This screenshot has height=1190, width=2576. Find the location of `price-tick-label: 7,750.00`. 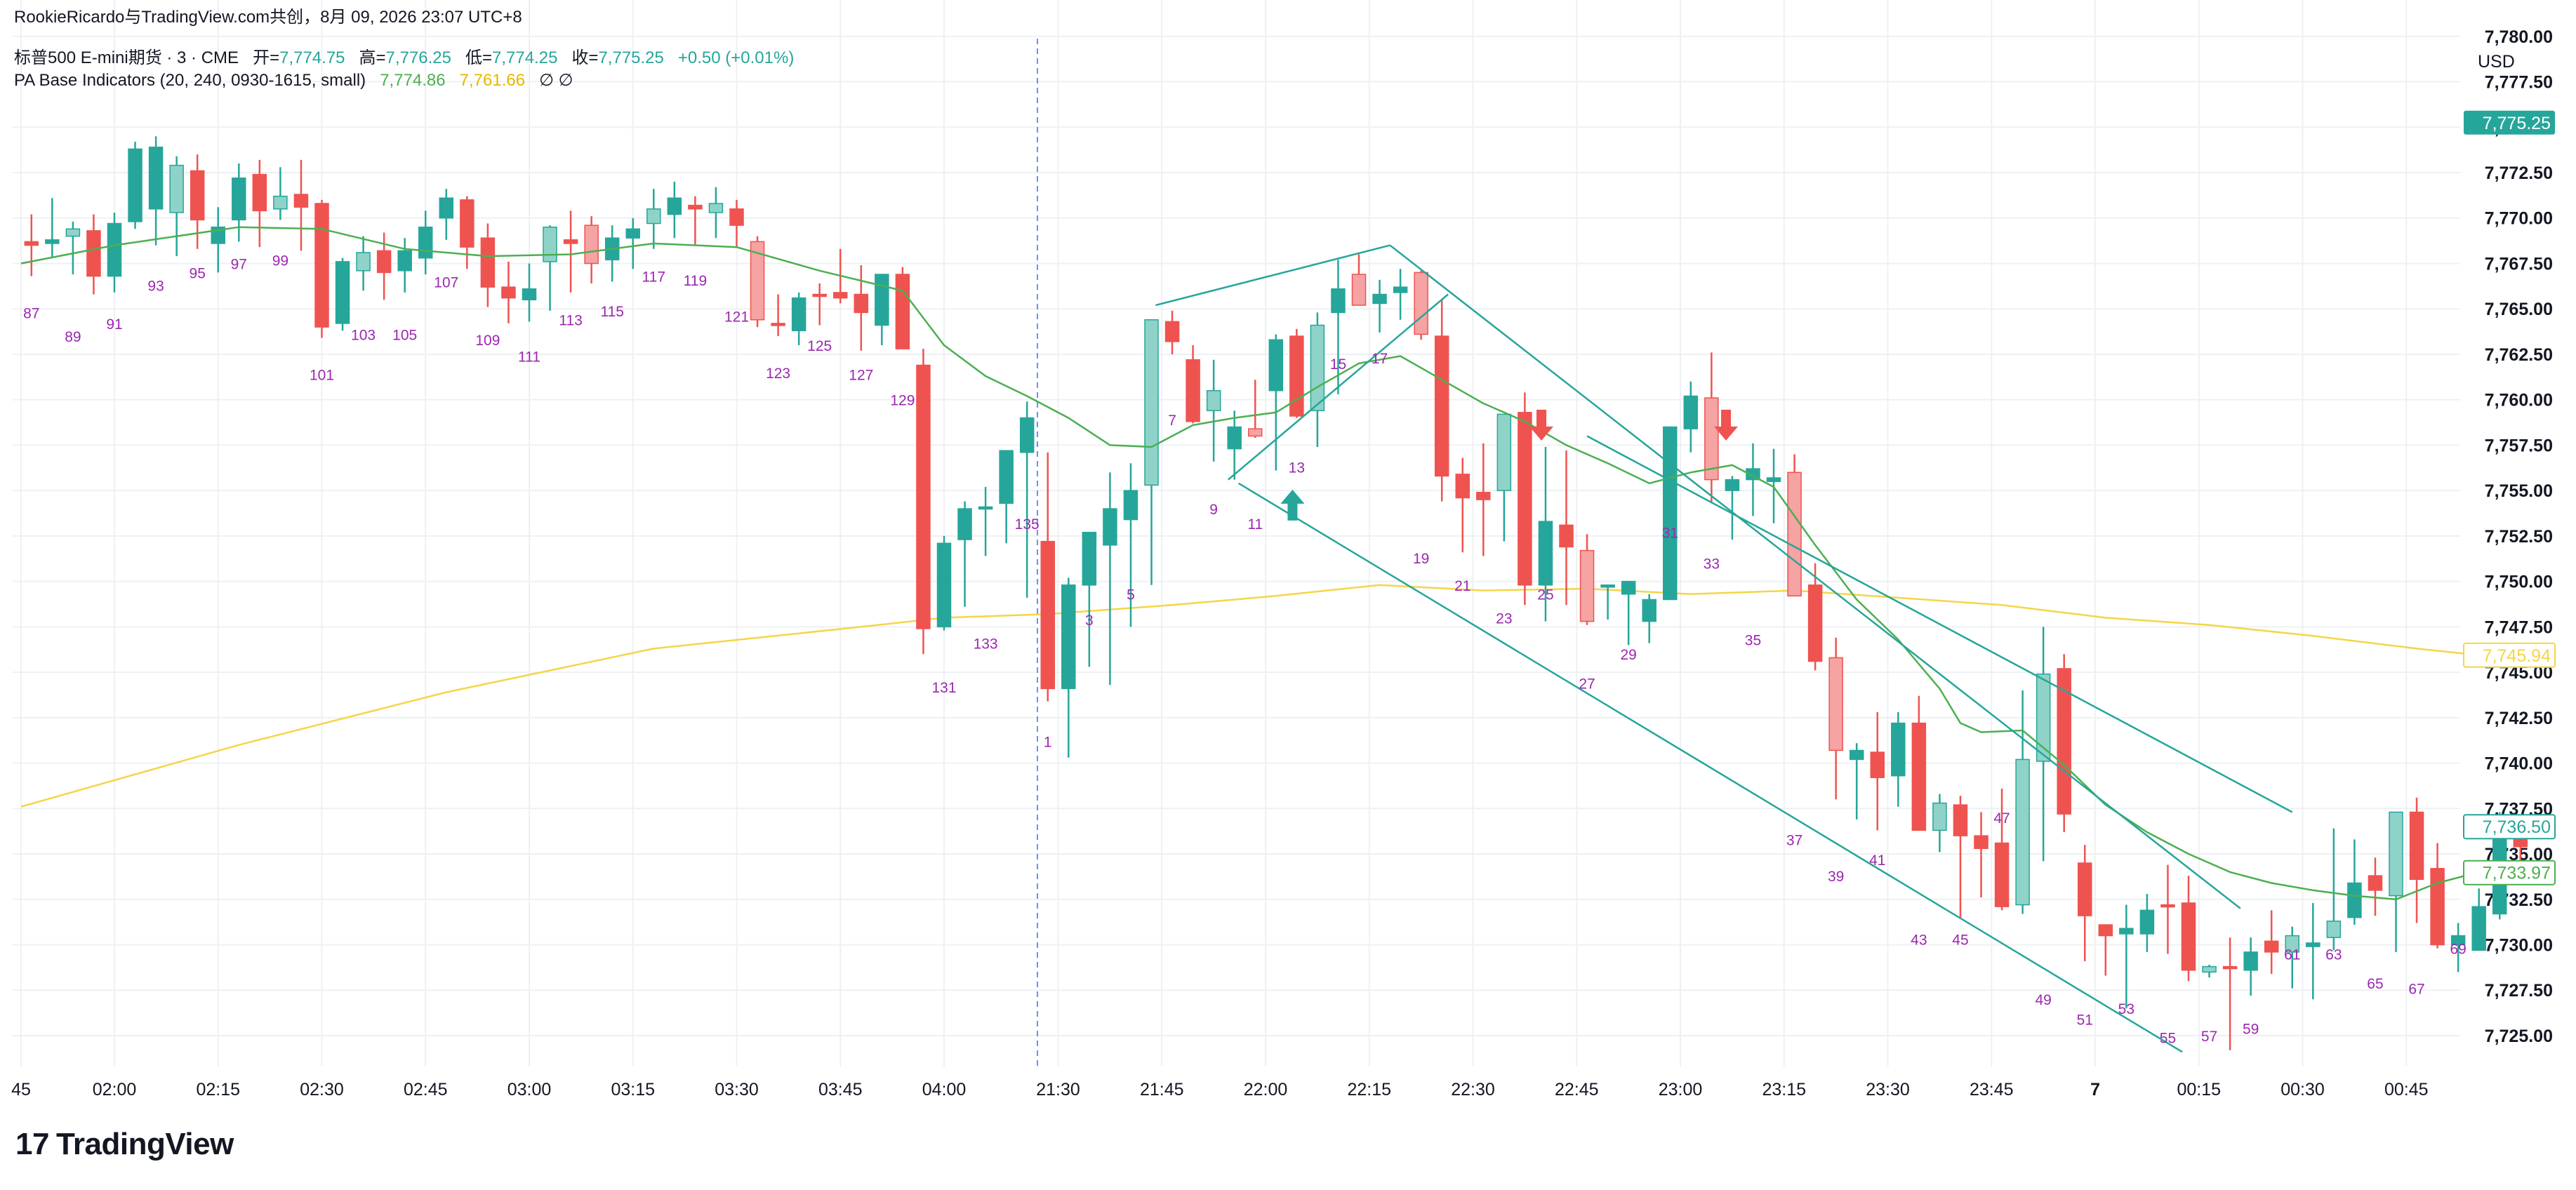

price-tick-label: 7,750.00 is located at coordinates (2519, 582).